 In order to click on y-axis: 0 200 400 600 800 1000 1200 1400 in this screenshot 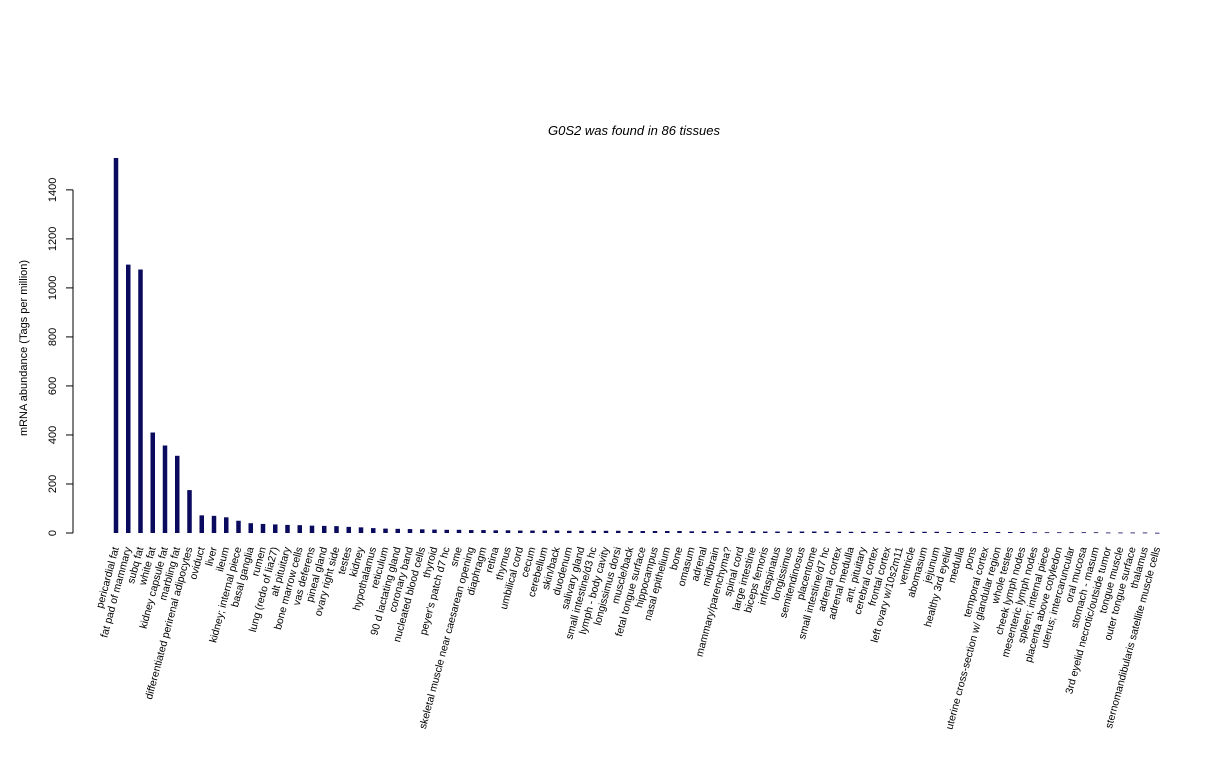, I will do `click(60, 357)`.